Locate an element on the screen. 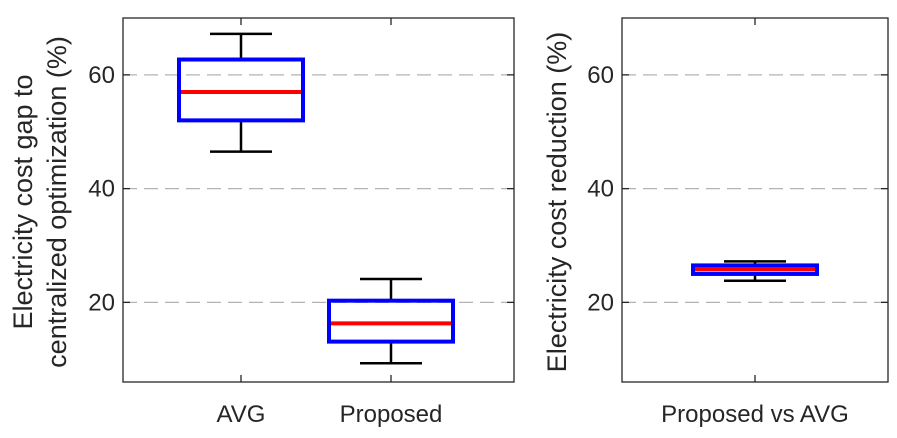  box-proposed-vs-avg is located at coordinates (755, 271).